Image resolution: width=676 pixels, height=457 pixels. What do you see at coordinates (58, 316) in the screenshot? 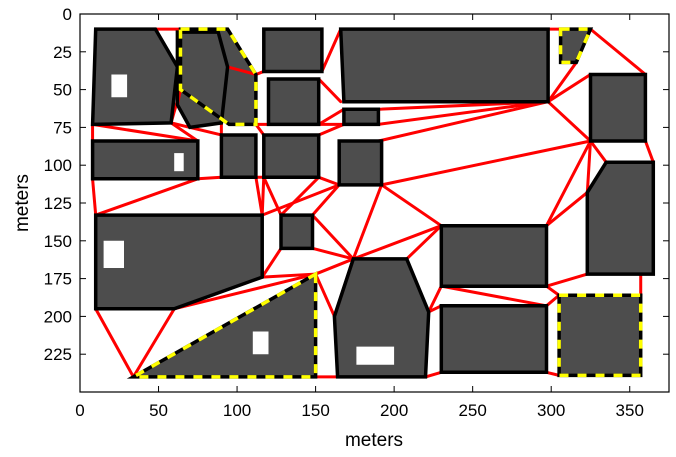
I see `y-tick-label-200: 200` at bounding box center [58, 316].